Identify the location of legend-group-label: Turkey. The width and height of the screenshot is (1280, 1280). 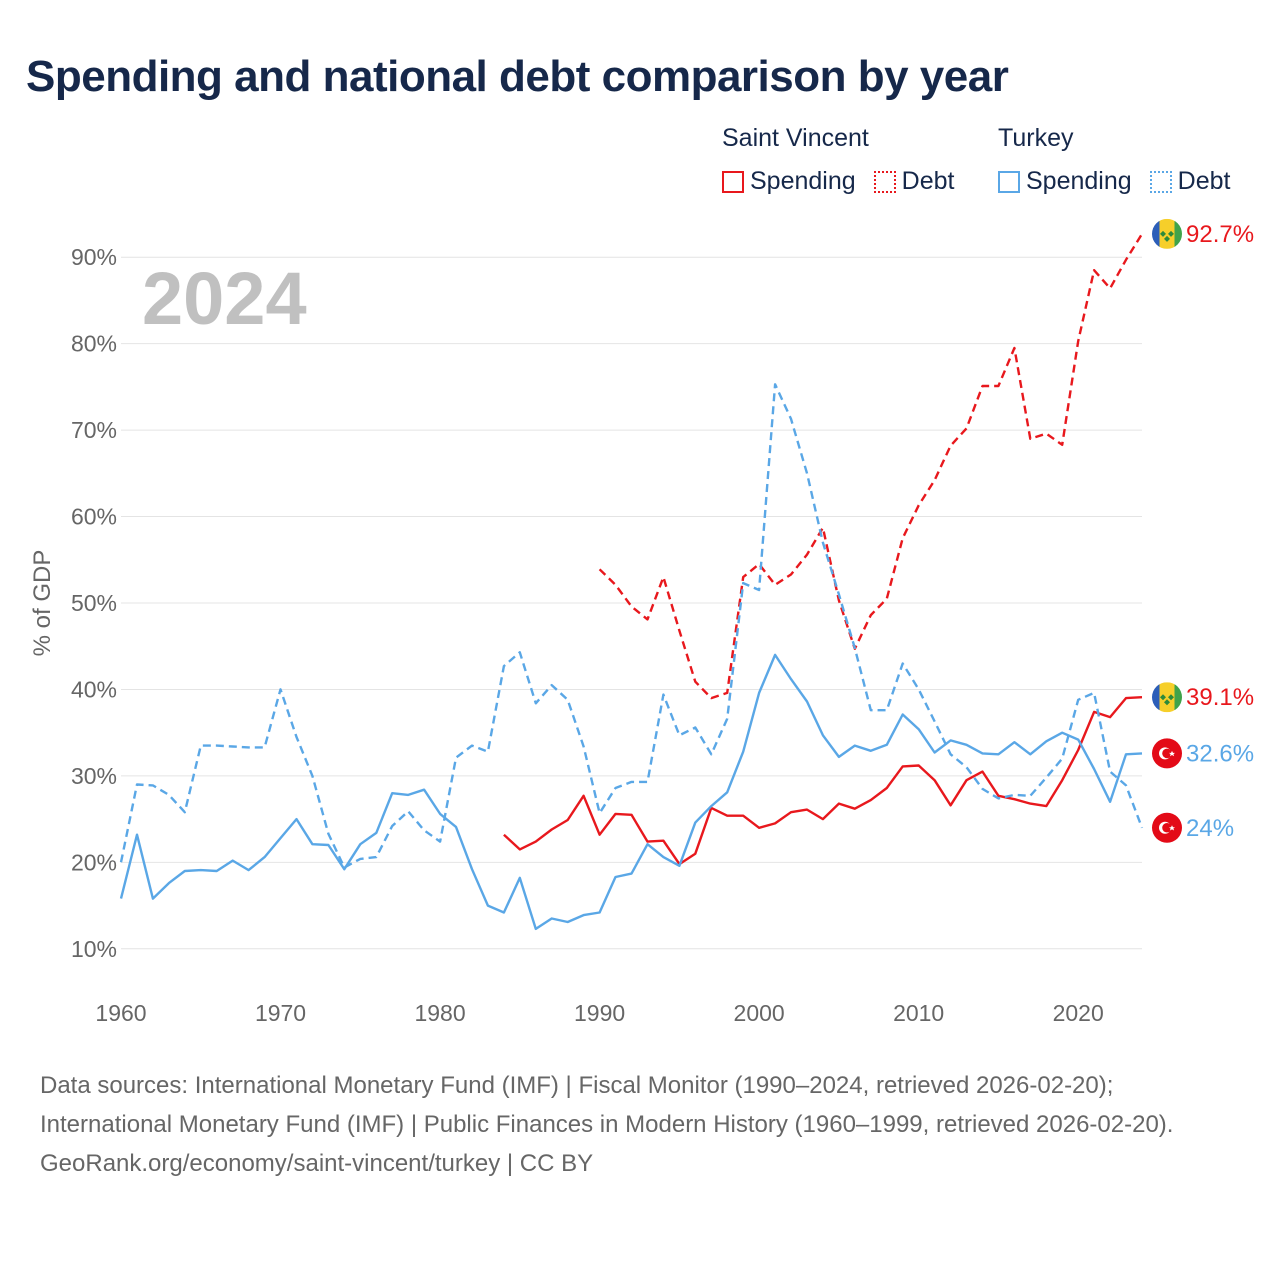
(1036, 138).